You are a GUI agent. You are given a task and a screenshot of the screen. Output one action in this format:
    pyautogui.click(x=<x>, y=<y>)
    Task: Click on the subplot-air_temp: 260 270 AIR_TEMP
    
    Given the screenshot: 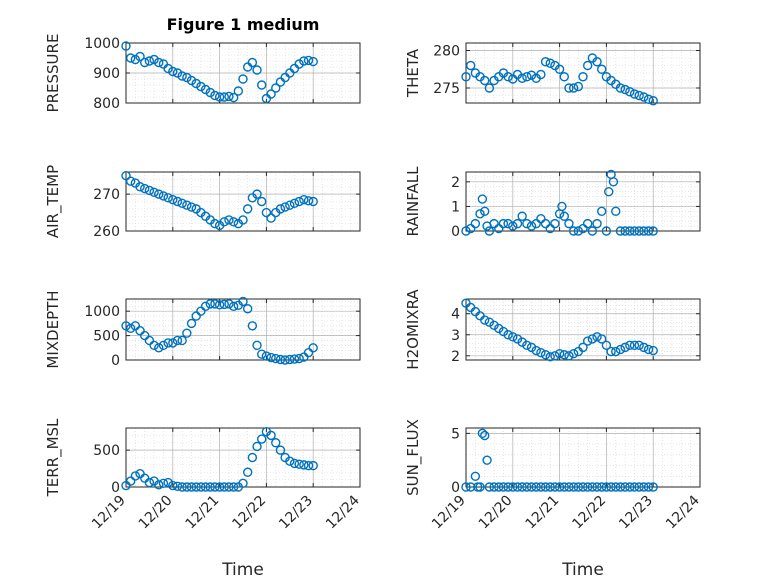 What is the action you would take?
    pyautogui.click(x=202, y=202)
    